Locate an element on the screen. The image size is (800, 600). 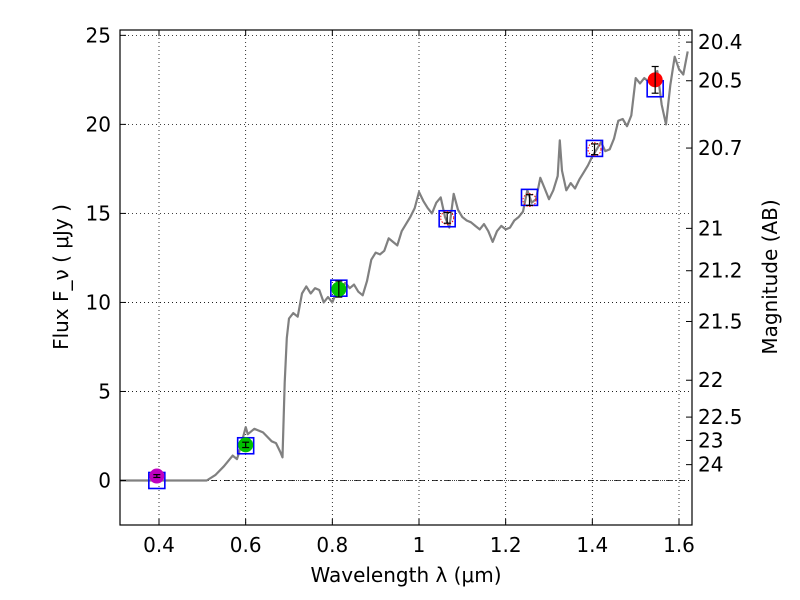
right-tick-label: 20.4 is located at coordinates (720, 42).